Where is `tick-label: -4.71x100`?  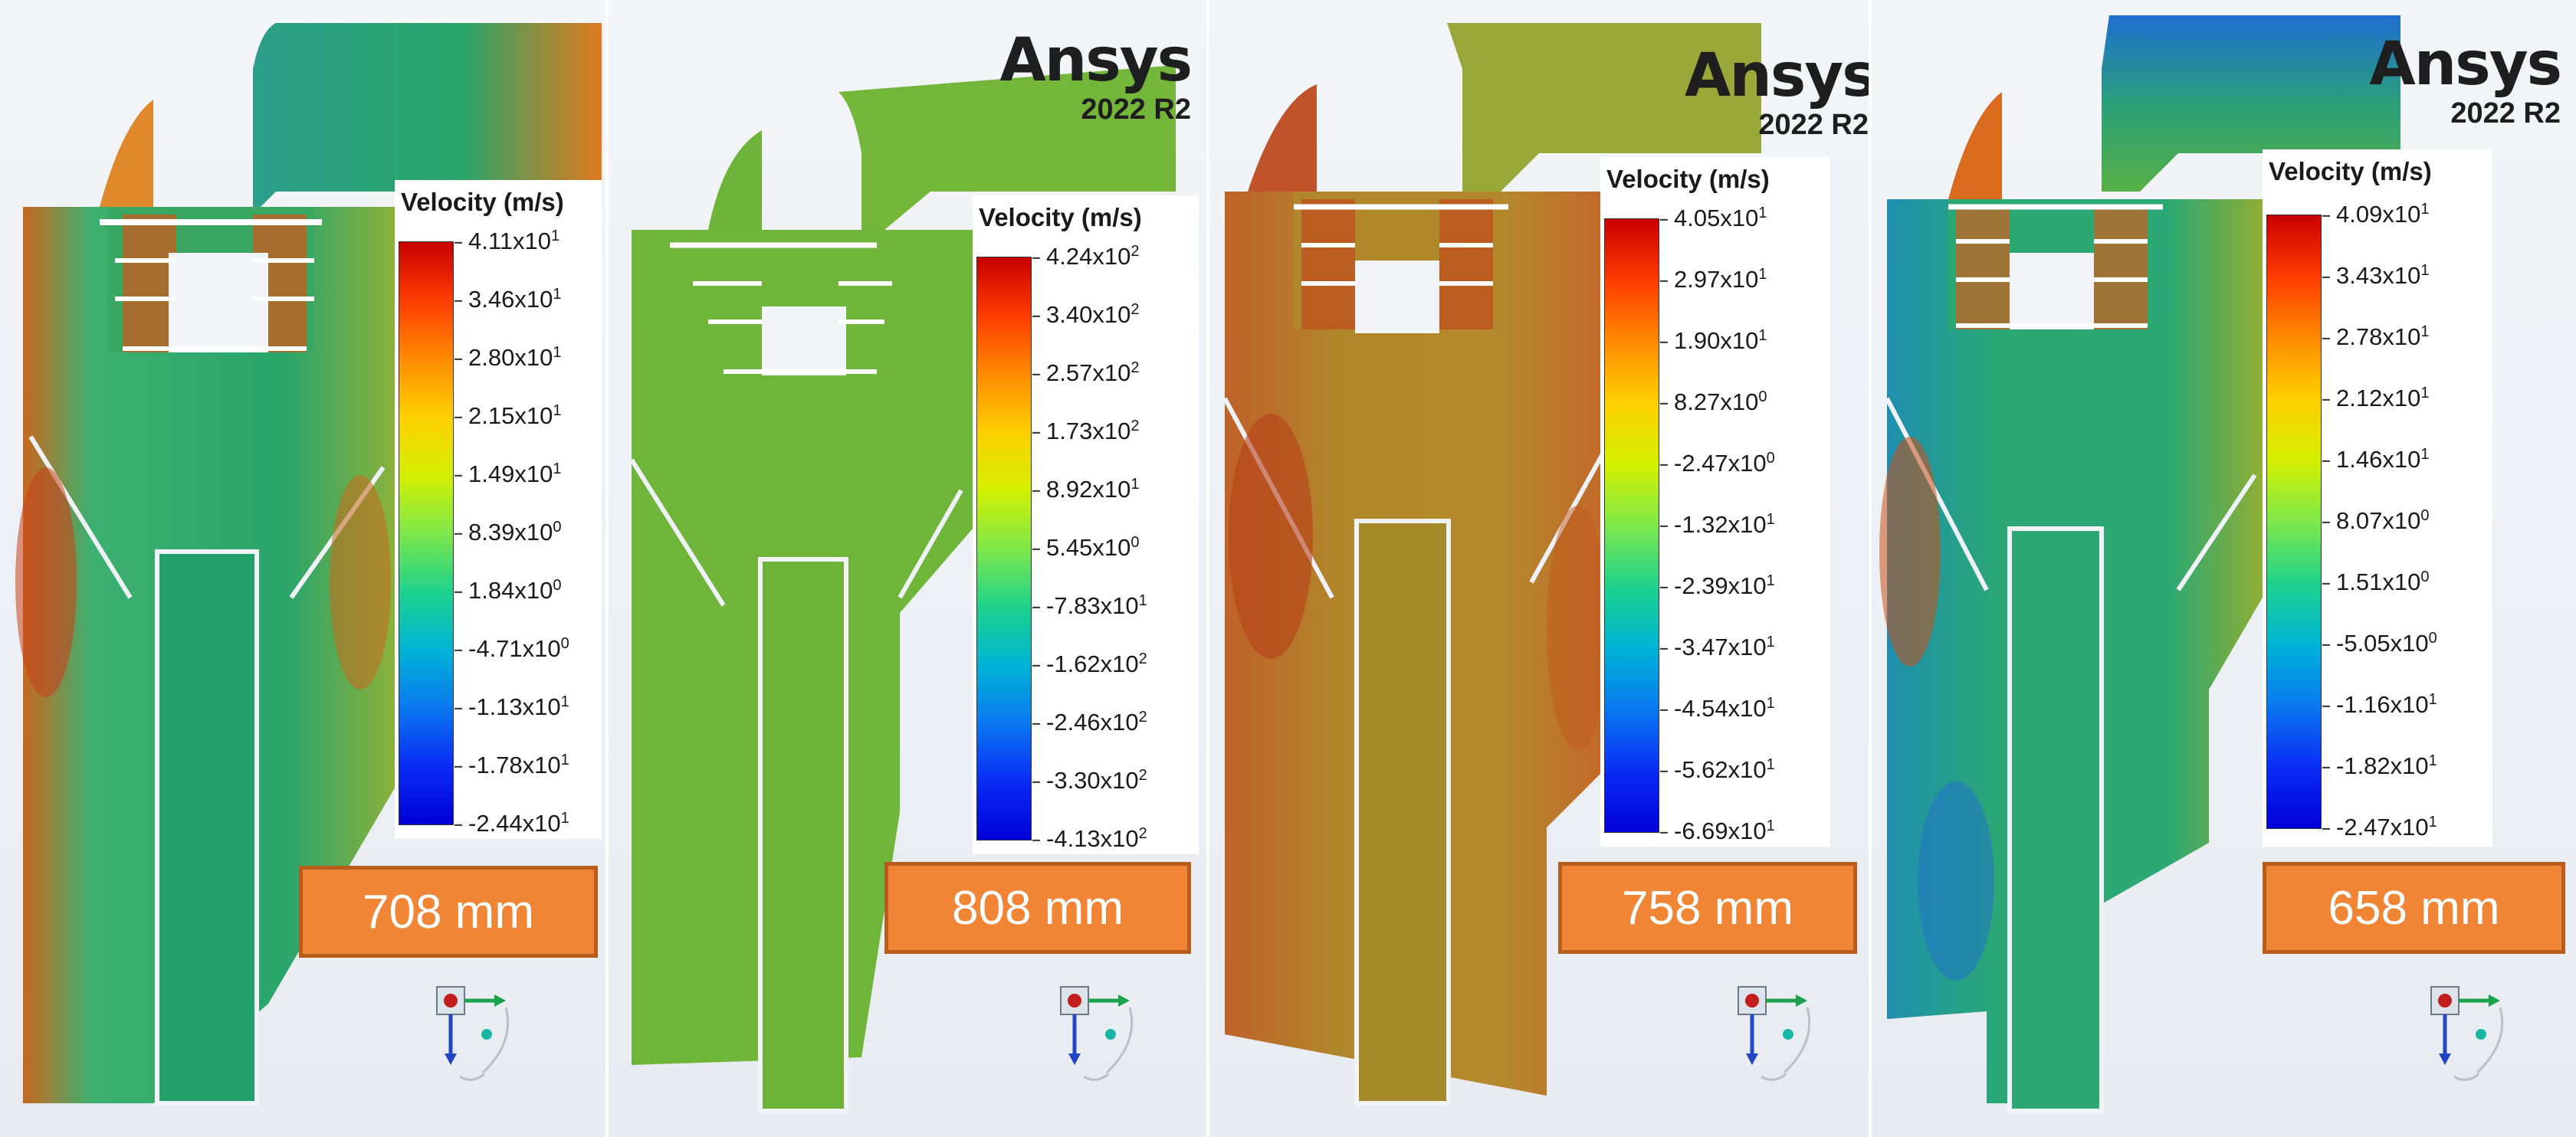 tick-label: -4.71x100 is located at coordinates (511, 649).